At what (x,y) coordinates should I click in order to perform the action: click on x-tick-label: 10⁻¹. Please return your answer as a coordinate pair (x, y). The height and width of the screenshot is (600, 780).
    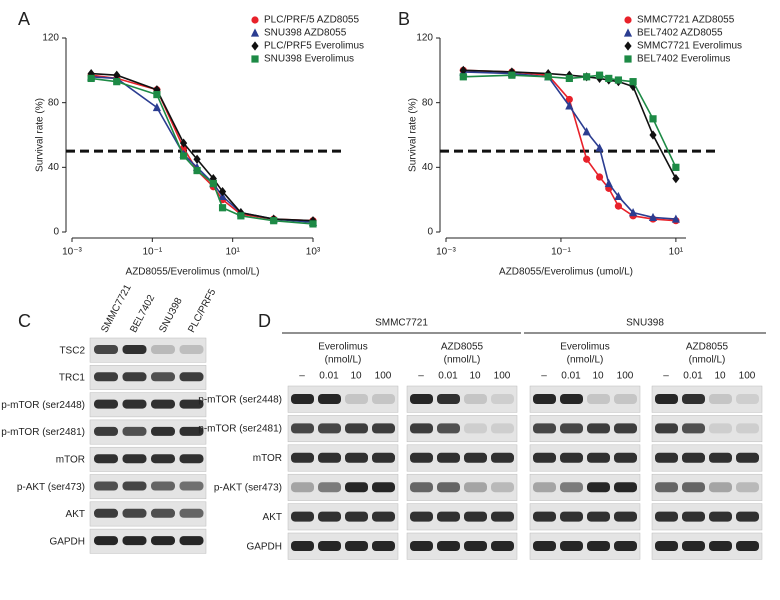
    Looking at the image, I should click on (561, 252).